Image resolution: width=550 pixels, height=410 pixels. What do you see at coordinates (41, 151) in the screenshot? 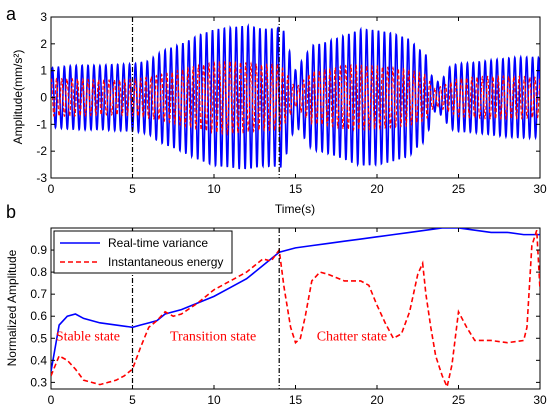
I see `y-tick-label: -2` at bounding box center [41, 151].